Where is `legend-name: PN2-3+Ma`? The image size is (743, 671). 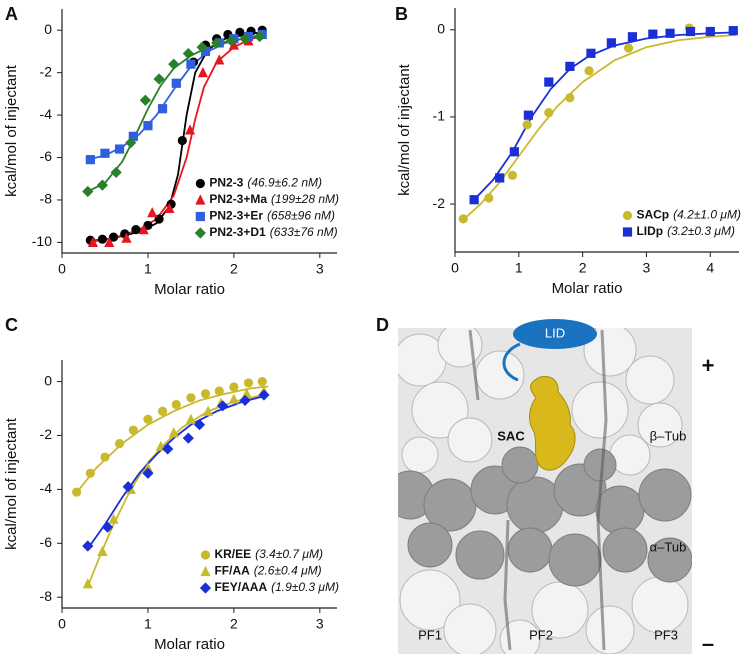
legend-name: PN2-3+Ma is located at coordinates (238, 199).